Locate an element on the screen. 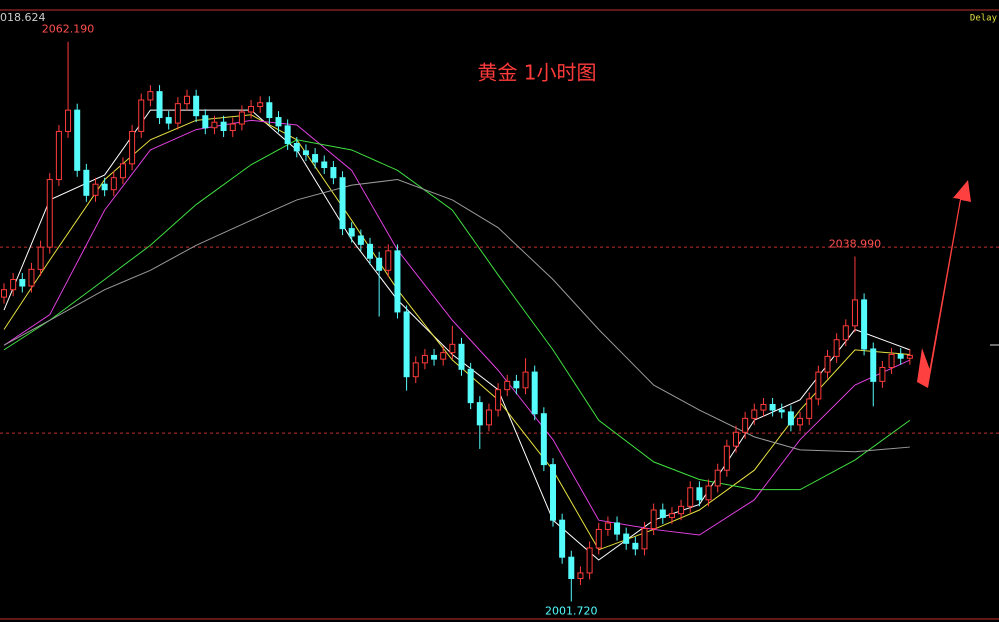 The image size is (999, 622). chart-title: 黄金 1小时图 is located at coordinates (536, 73).